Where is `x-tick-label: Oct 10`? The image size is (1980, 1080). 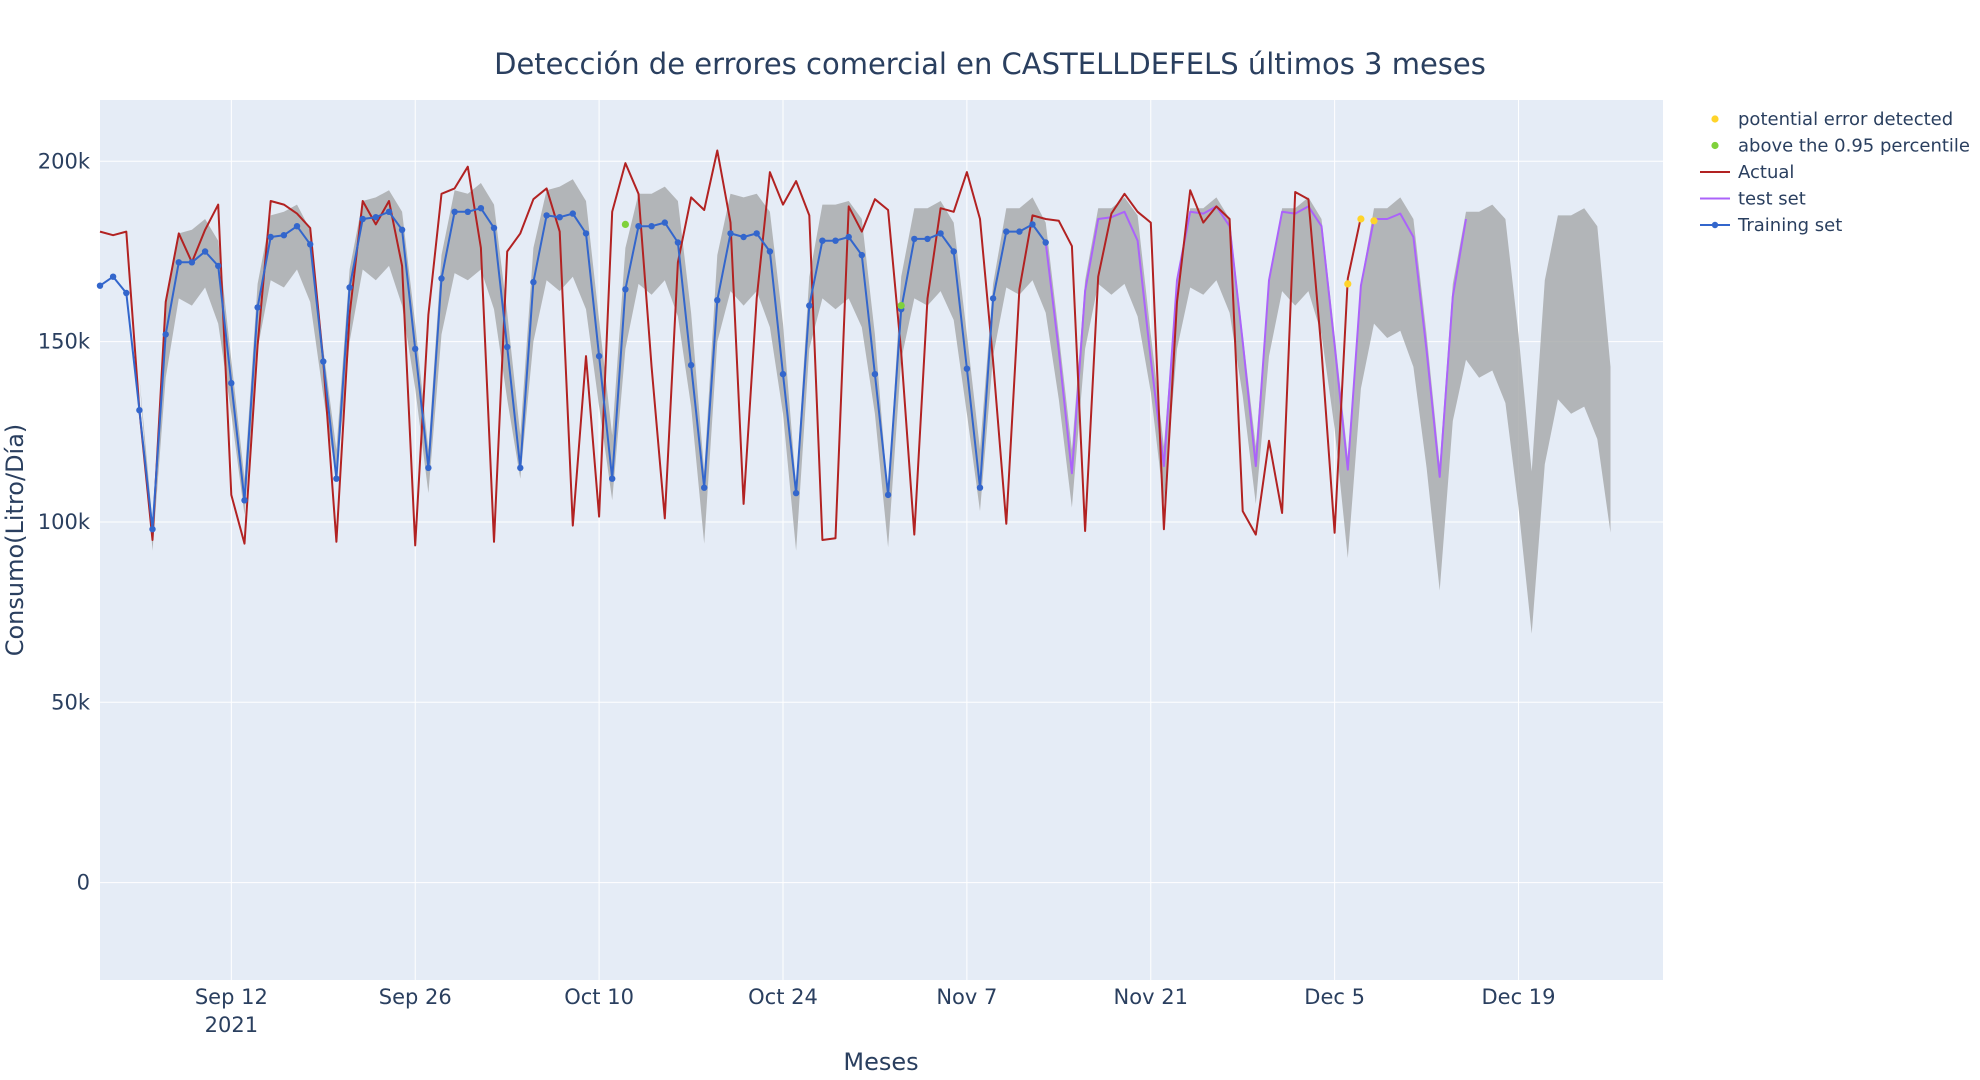 x-tick-label: Oct 10 is located at coordinates (599, 997).